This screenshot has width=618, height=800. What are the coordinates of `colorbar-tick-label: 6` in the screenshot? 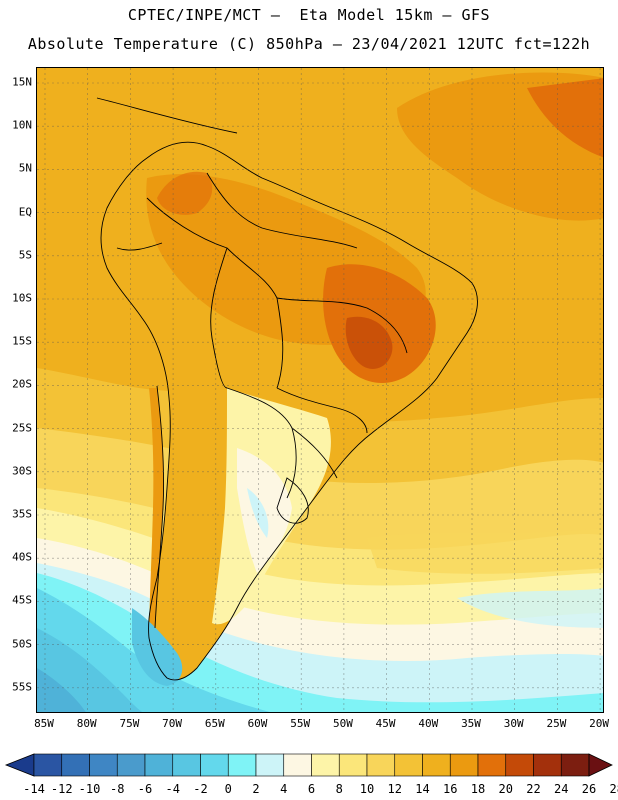 It's located at (311, 789).